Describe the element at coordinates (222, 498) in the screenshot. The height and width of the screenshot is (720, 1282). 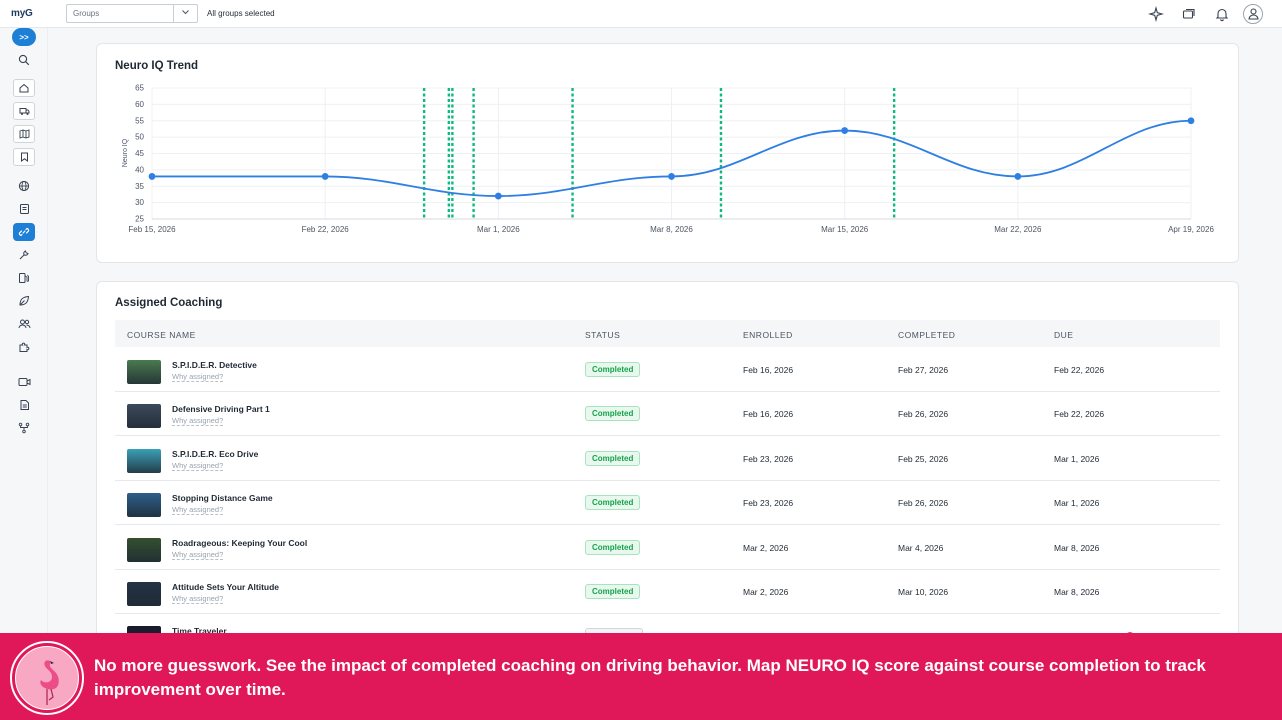
I see `course-name: Stopping Distance Game` at that location.